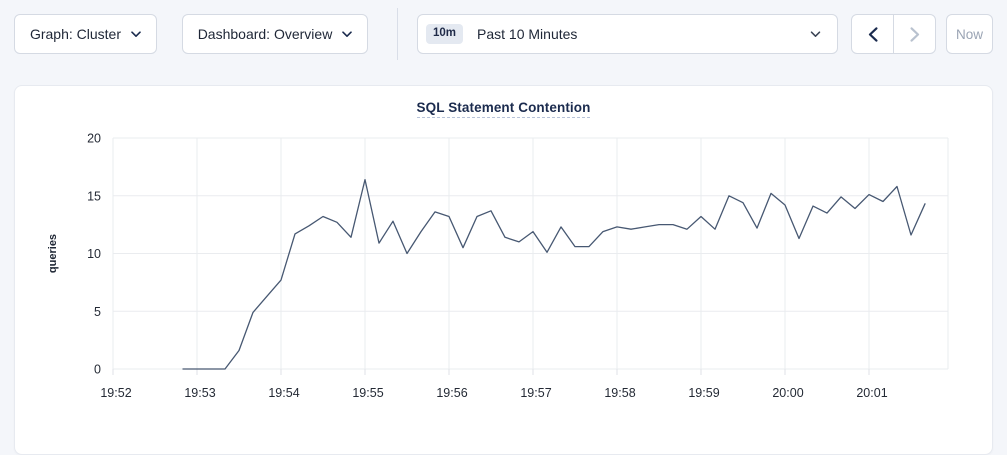 The height and width of the screenshot is (455, 1007). Describe the element at coordinates (445, 34) in the screenshot. I see `time-preset-badge: 10m` at that location.